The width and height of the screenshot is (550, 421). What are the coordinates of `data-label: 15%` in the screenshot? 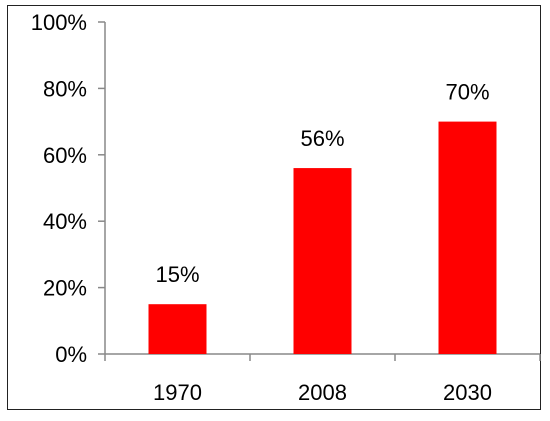 It's located at (177, 274).